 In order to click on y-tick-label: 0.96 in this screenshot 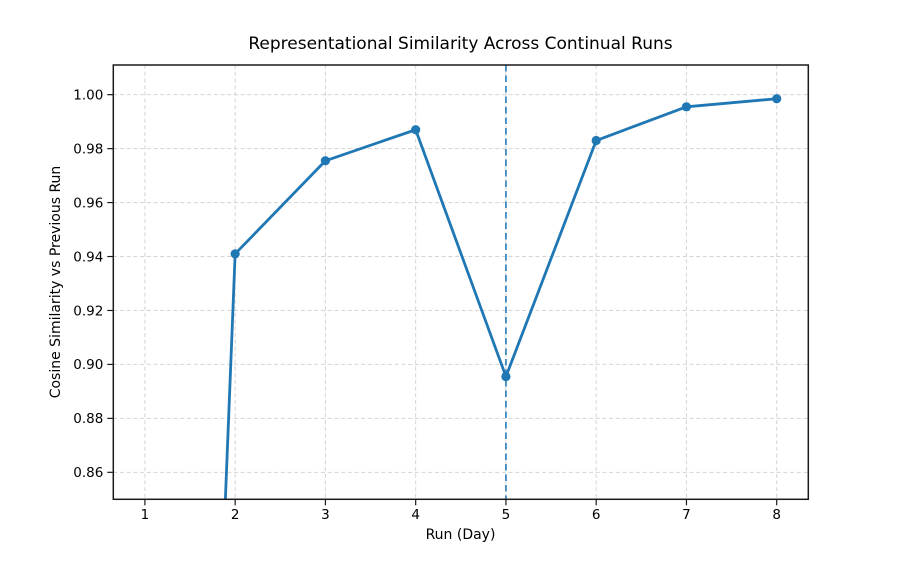, I will do `click(88, 203)`.